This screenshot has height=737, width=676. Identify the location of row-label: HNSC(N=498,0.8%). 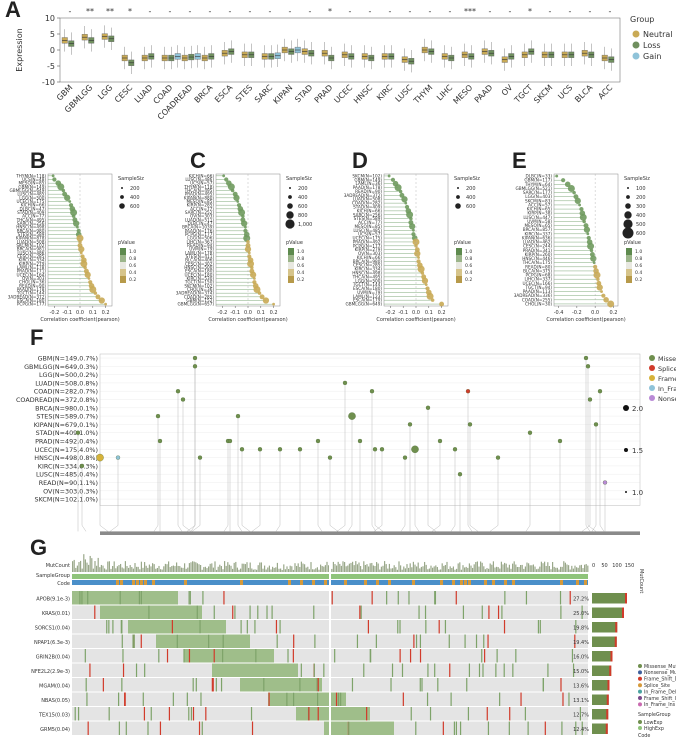
(66, 458).